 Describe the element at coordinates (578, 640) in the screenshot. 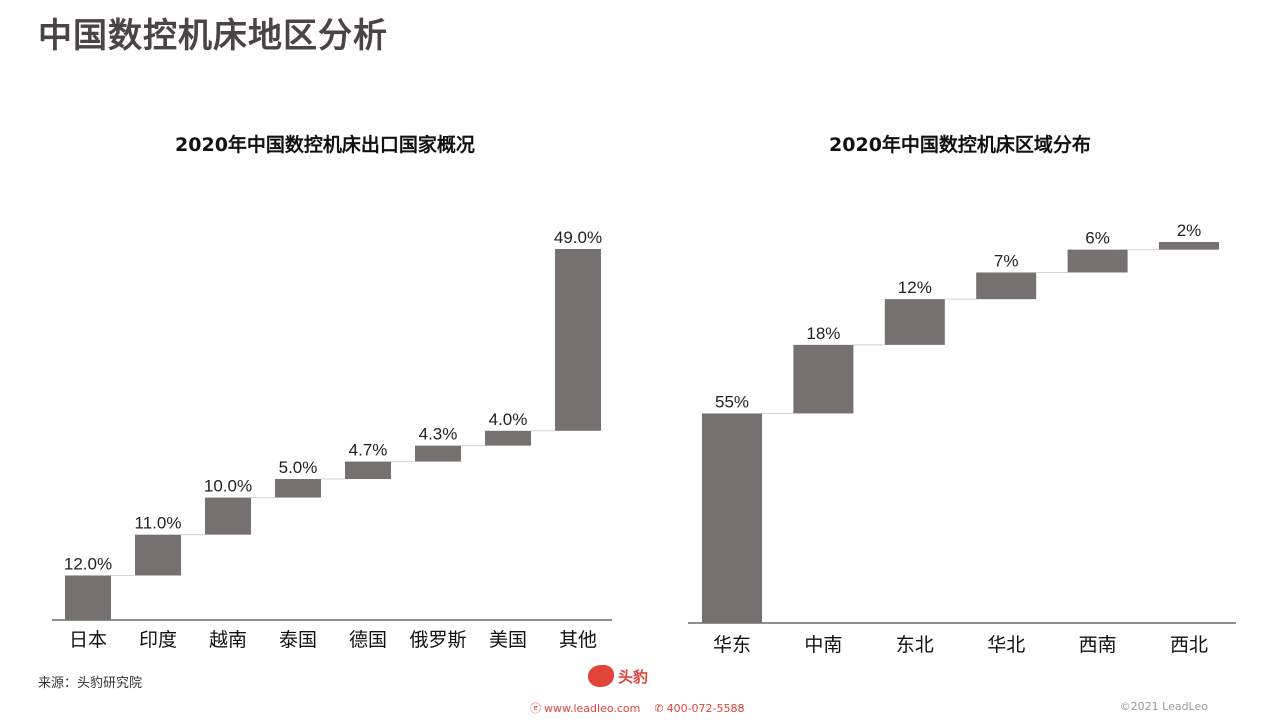

I see `export-category-label: 其他` at that location.